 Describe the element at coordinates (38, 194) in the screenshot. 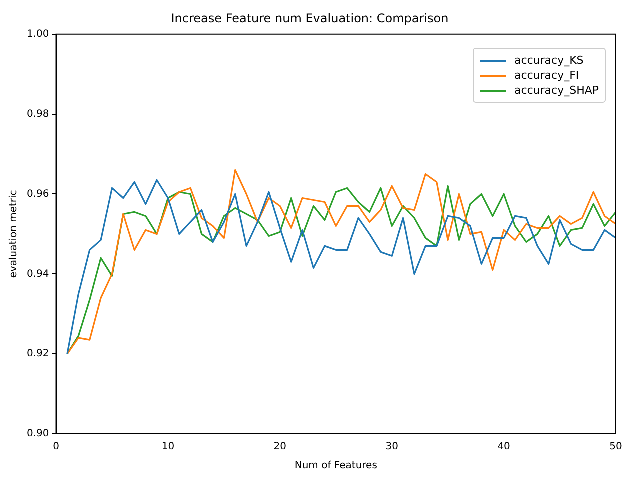

I see `y-tick-label: 0.96` at that location.